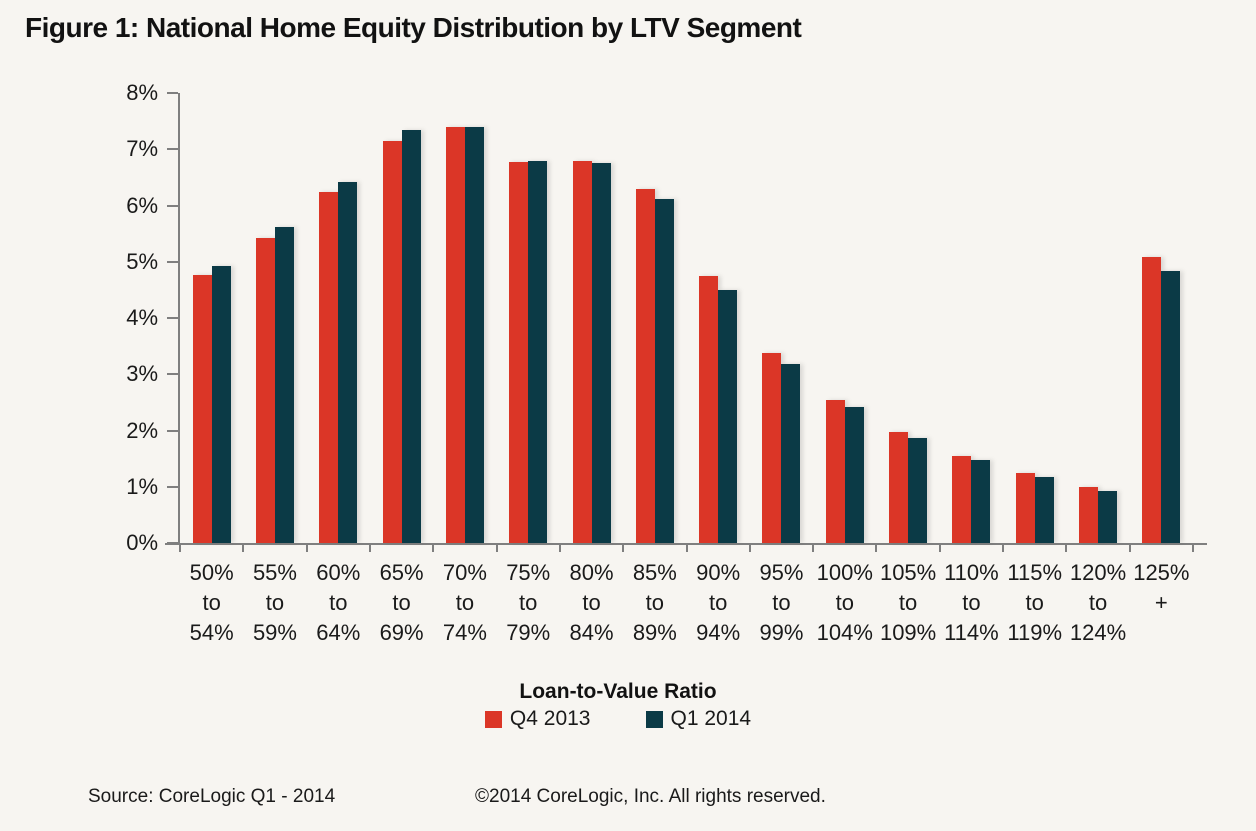  Describe the element at coordinates (1035, 572) in the screenshot. I see `x-category-label-line: 115%` at that location.